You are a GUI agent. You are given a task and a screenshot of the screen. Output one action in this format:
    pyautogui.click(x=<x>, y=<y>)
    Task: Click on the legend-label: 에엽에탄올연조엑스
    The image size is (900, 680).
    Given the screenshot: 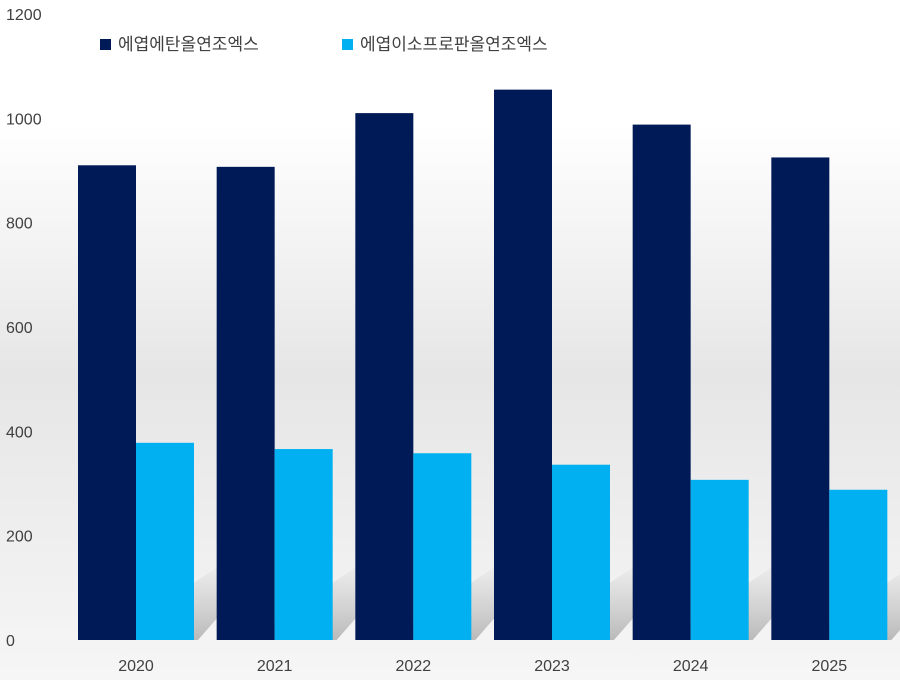 What is the action you would take?
    pyautogui.click(x=188, y=45)
    